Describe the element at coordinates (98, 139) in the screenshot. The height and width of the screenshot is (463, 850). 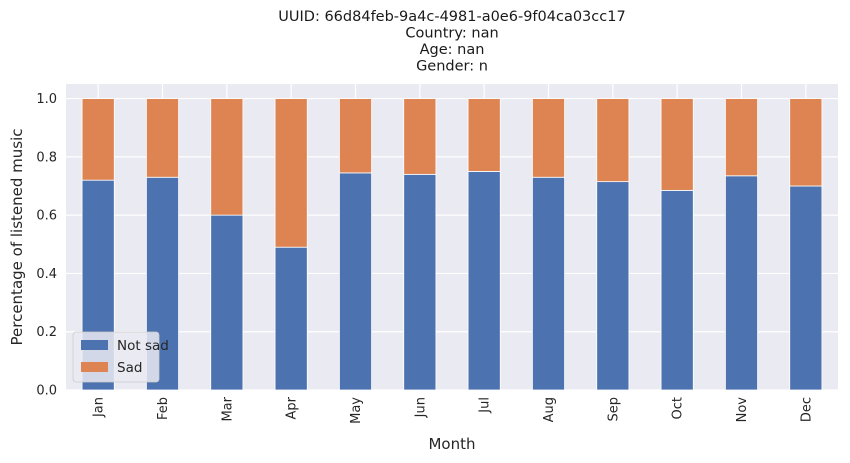
I see `bar-sad-jan` at that location.